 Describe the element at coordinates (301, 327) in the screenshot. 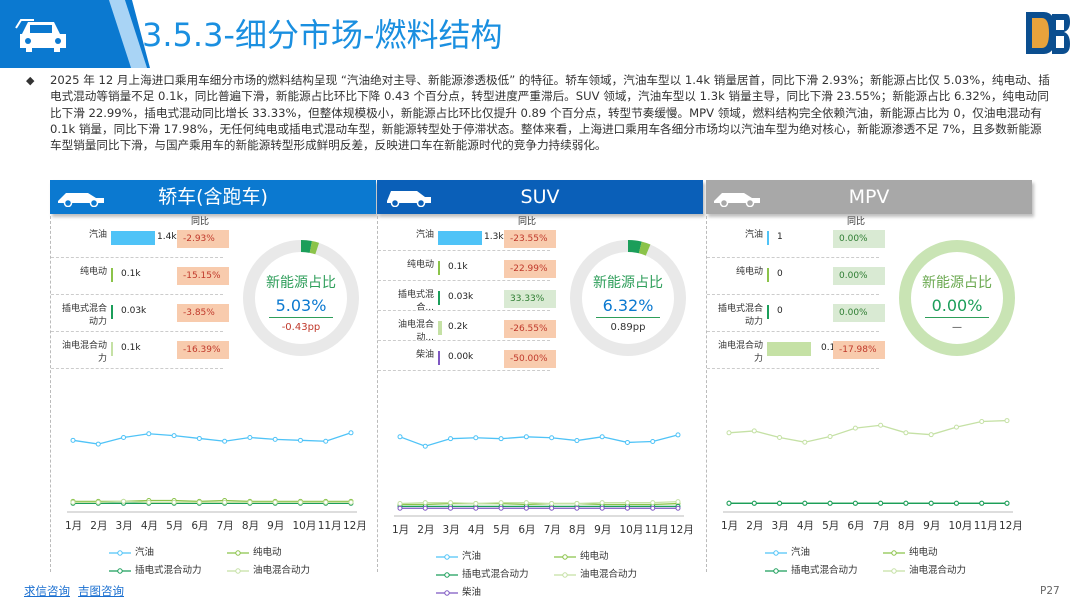

I see `nev-share-change: -0.43pp` at that location.